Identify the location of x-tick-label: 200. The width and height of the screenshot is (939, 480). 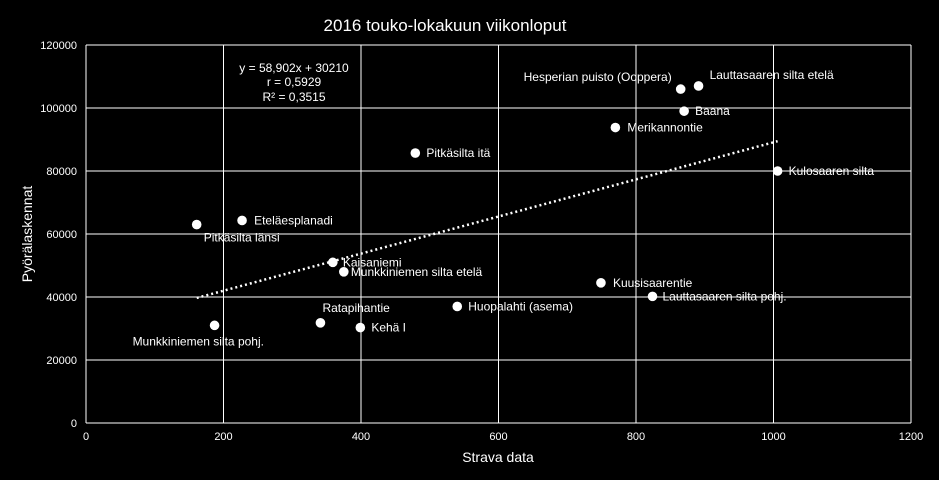
(223, 437).